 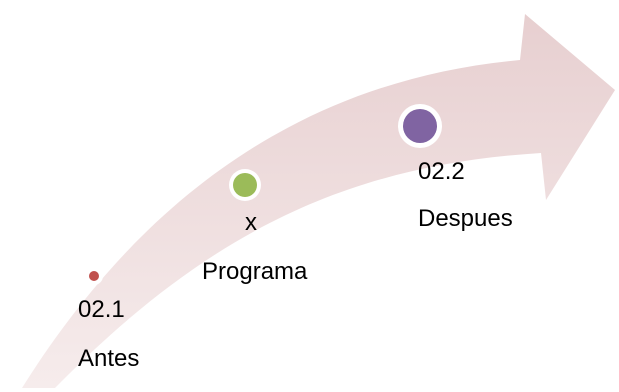 What do you see at coordinates (101, 309) in the screenshot?
I see `stage-code-antes: 02.1` at bounding box center [101, 309].